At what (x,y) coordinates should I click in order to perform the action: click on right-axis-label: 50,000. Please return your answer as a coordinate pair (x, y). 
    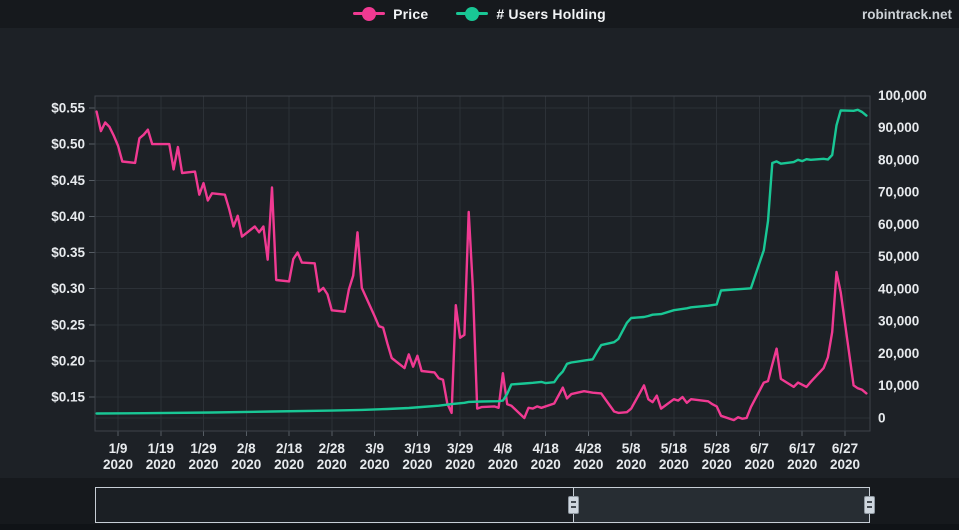
    Looking at the image, I should click on (898, 256).